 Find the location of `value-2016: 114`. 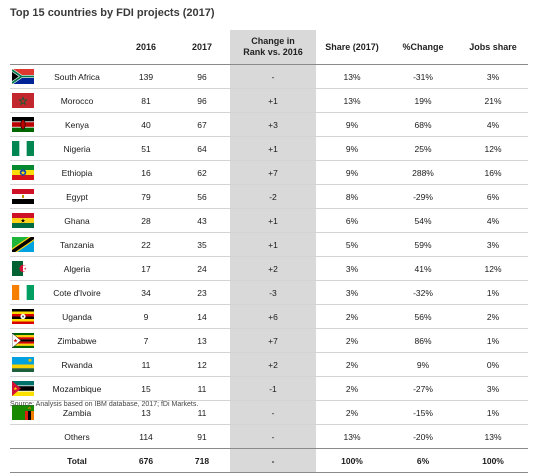

value-2016: 114 is located at coordinates (146, 436).